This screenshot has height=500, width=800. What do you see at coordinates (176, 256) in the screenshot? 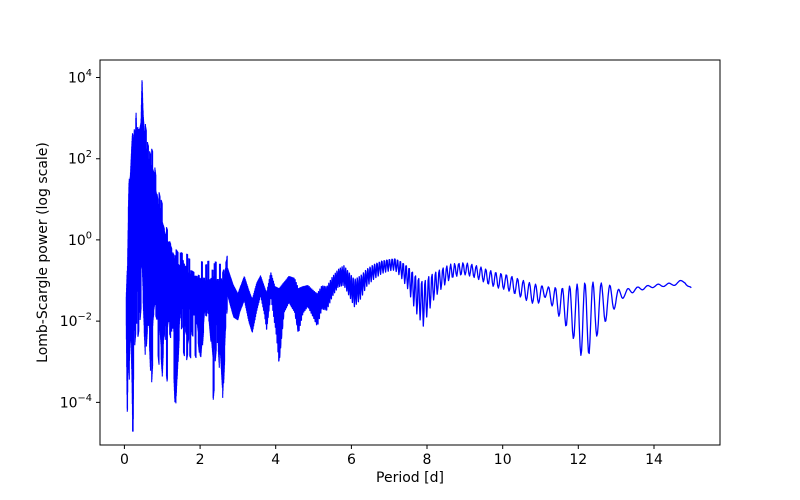
I see `periodogram-dense-region` at bounding box center [176, 256].